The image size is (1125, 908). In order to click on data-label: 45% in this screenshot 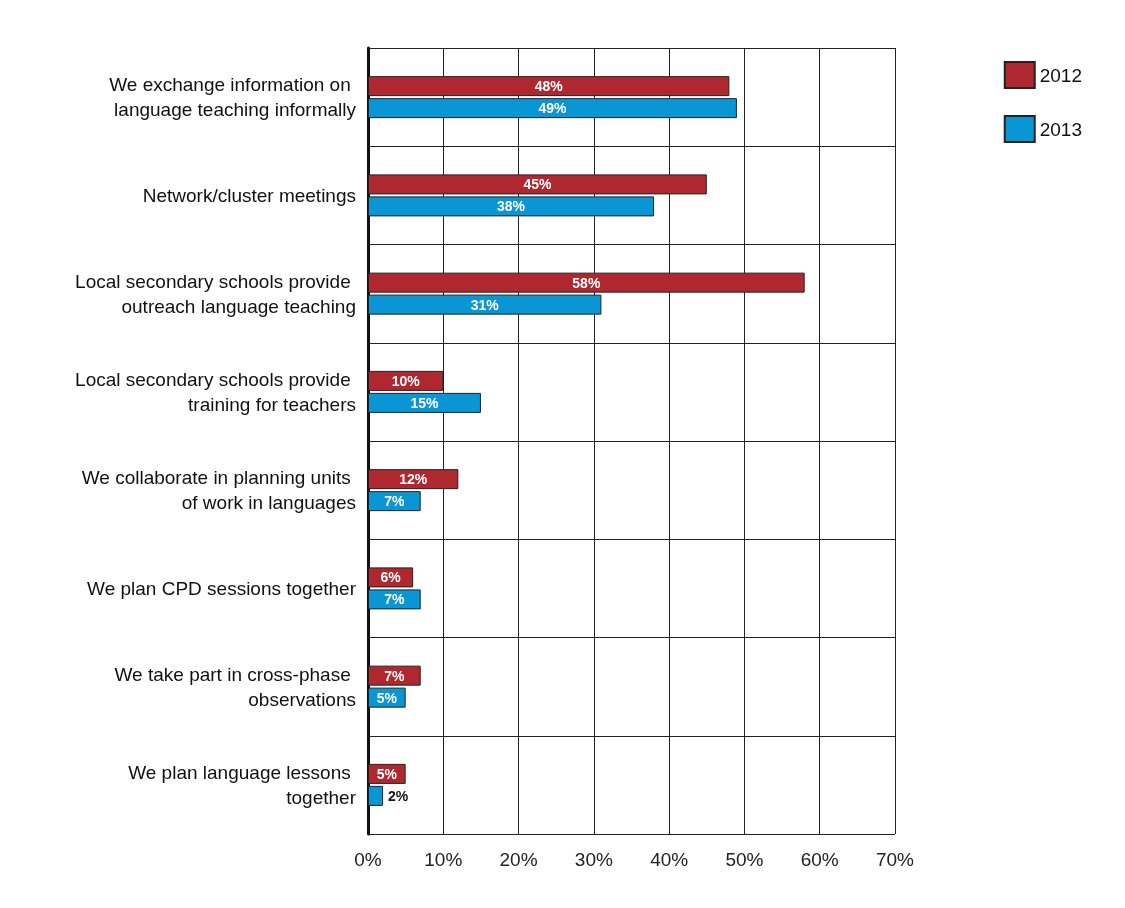, I will do `click(537, 184)`.